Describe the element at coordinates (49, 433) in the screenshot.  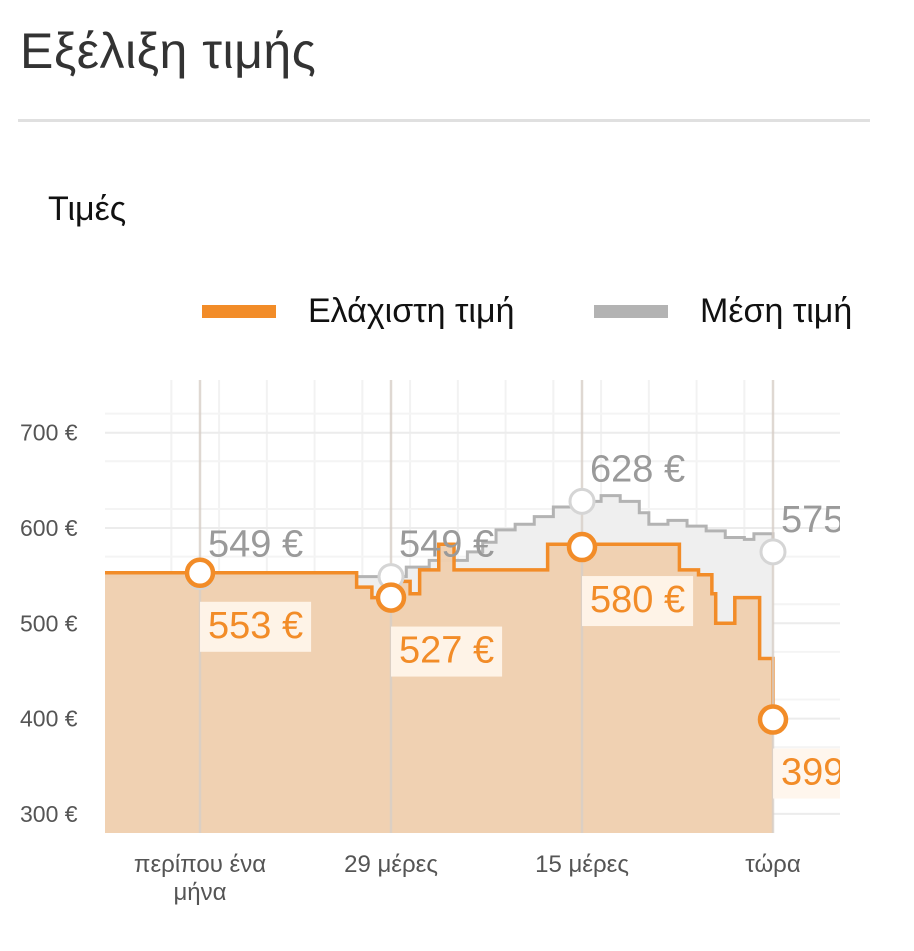
I see `y-tick-label: 700 €` at that location.